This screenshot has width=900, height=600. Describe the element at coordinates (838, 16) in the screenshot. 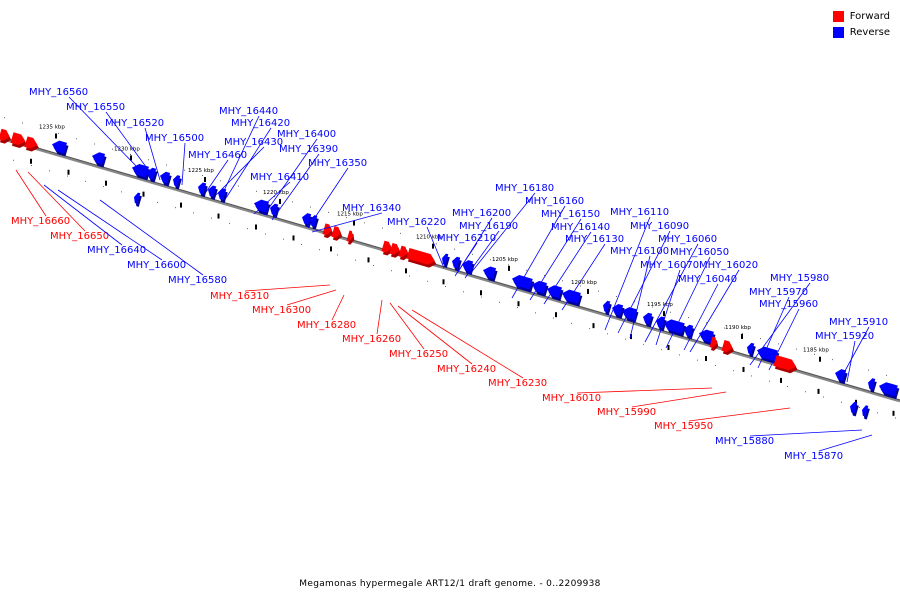

I see `forward-swatch` at that location.